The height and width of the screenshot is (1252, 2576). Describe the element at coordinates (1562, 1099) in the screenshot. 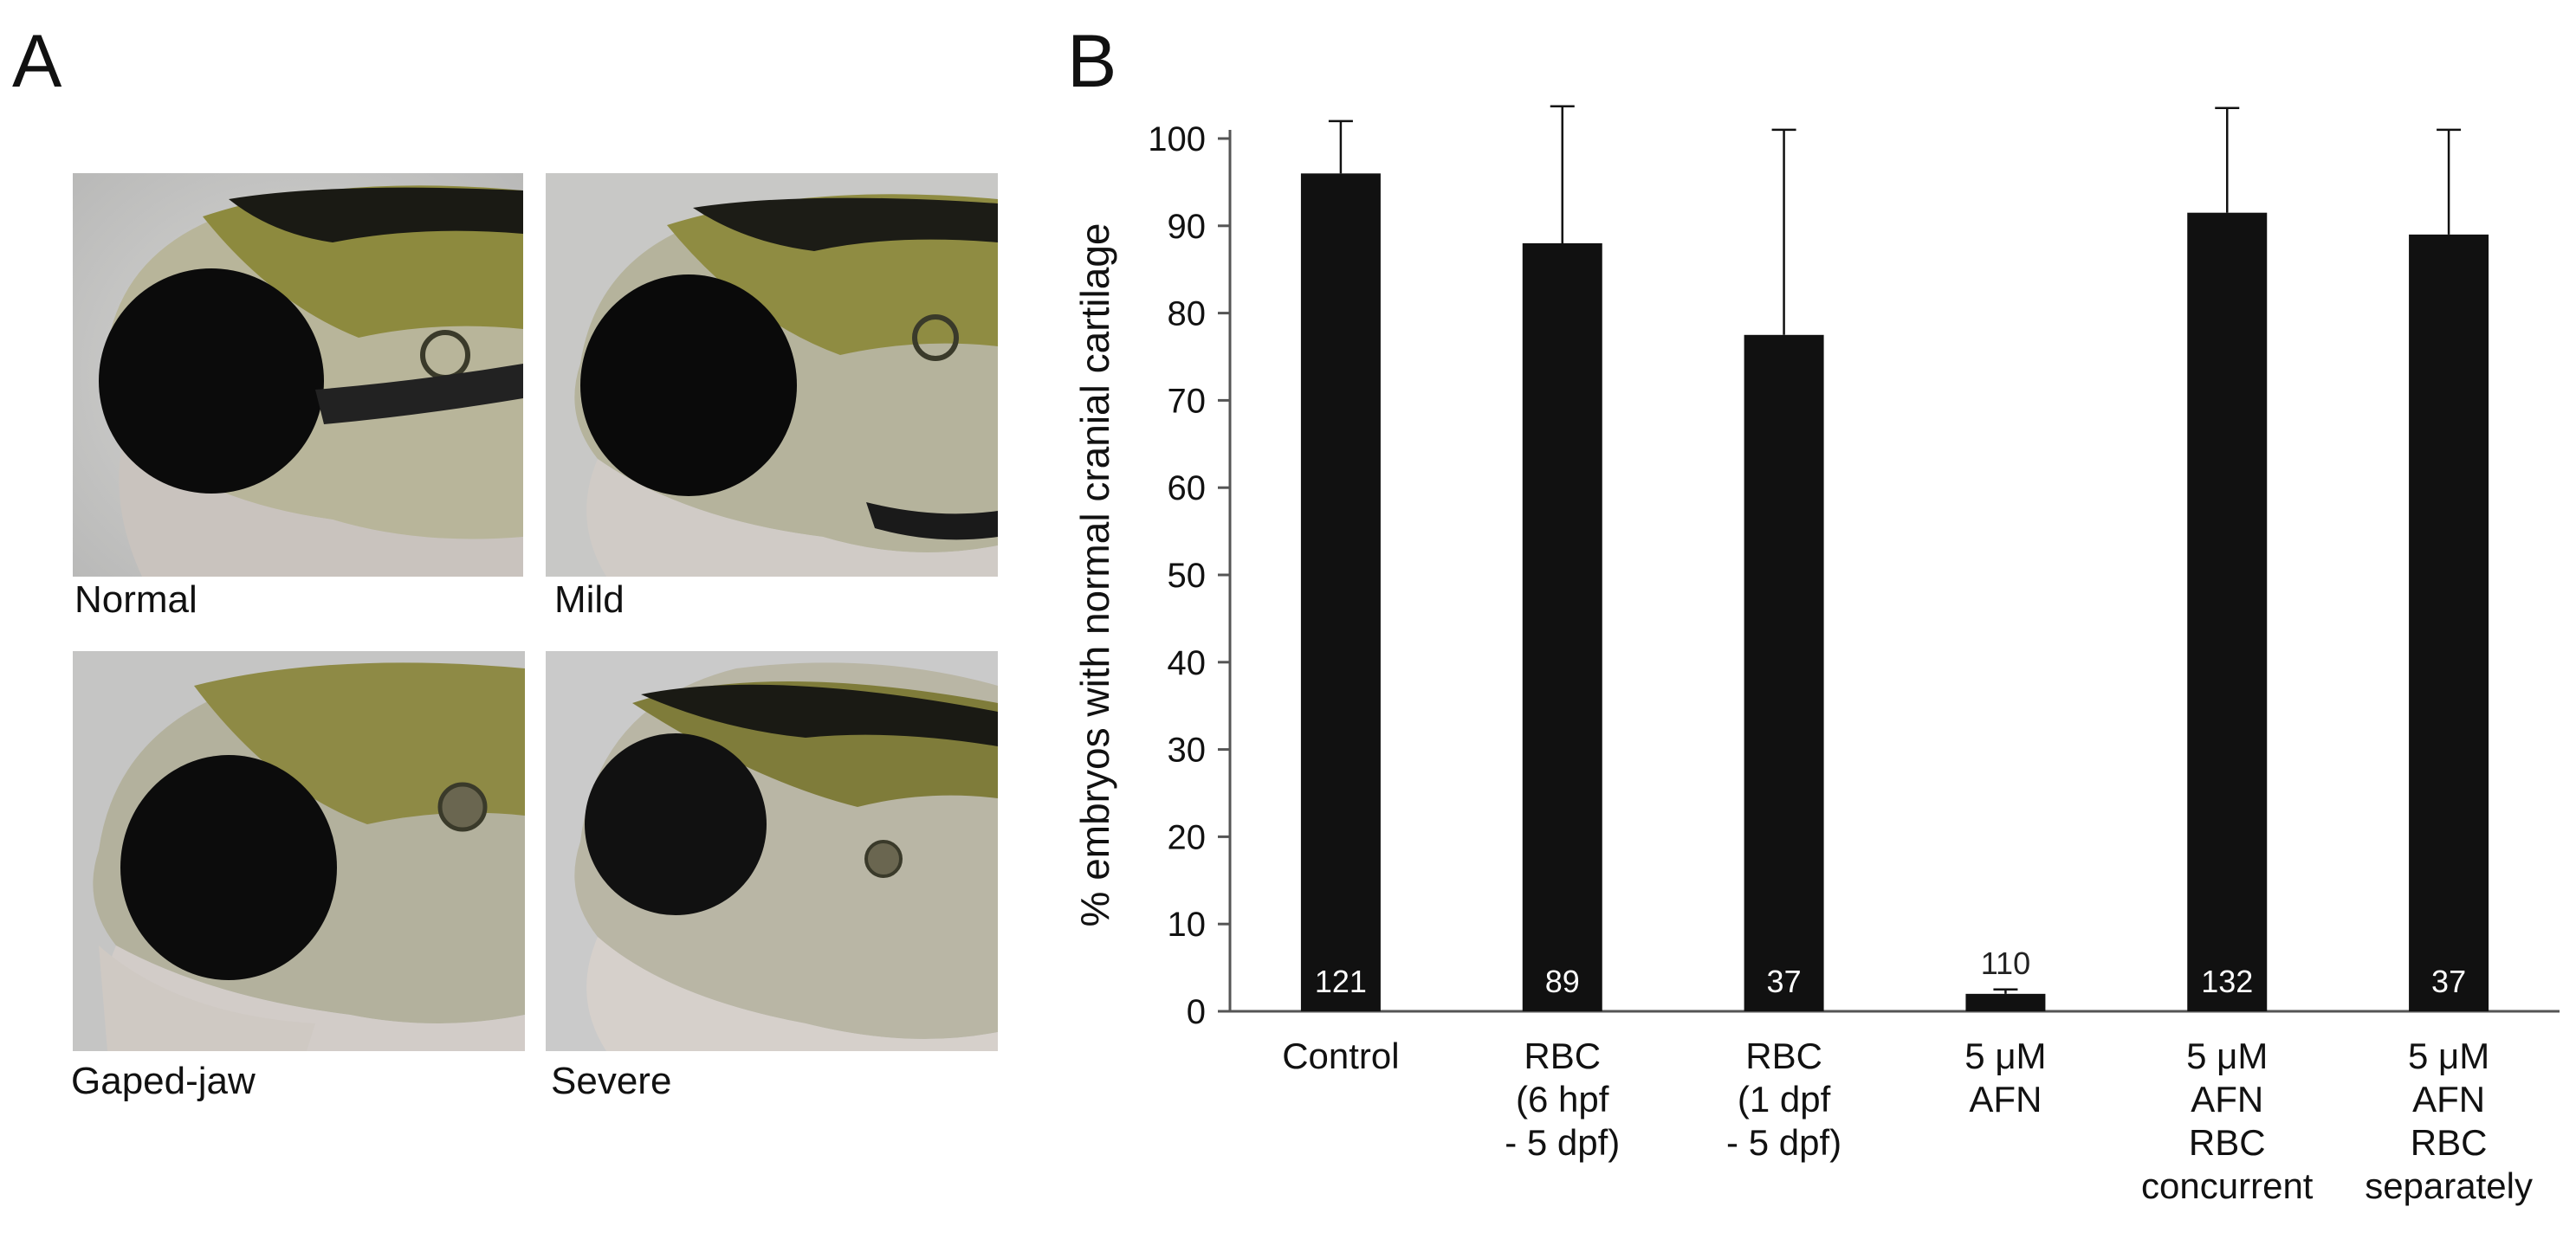

I see `x-tick-label-1-1: (6 hpf` at that location.